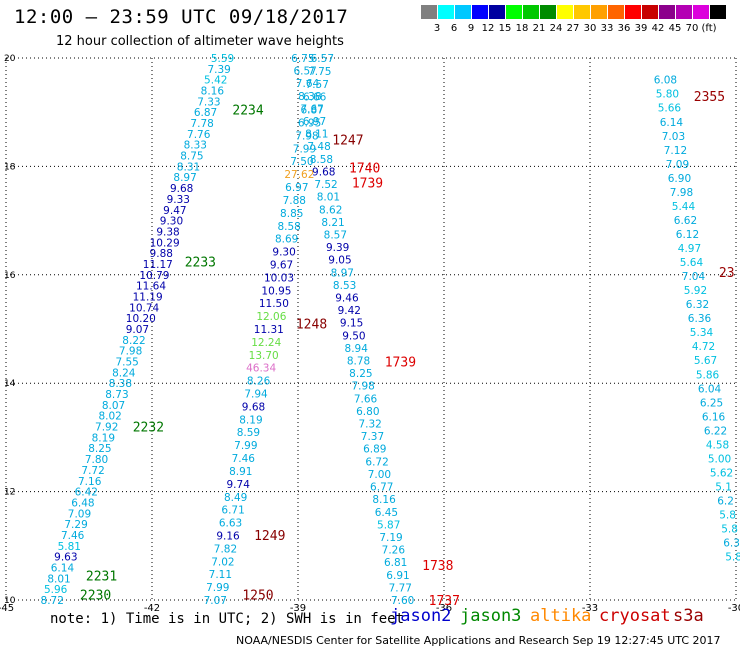  Describe the element at coordinates (708, 375) in the screenshot. I see `swh-value: 5.86` at that location.